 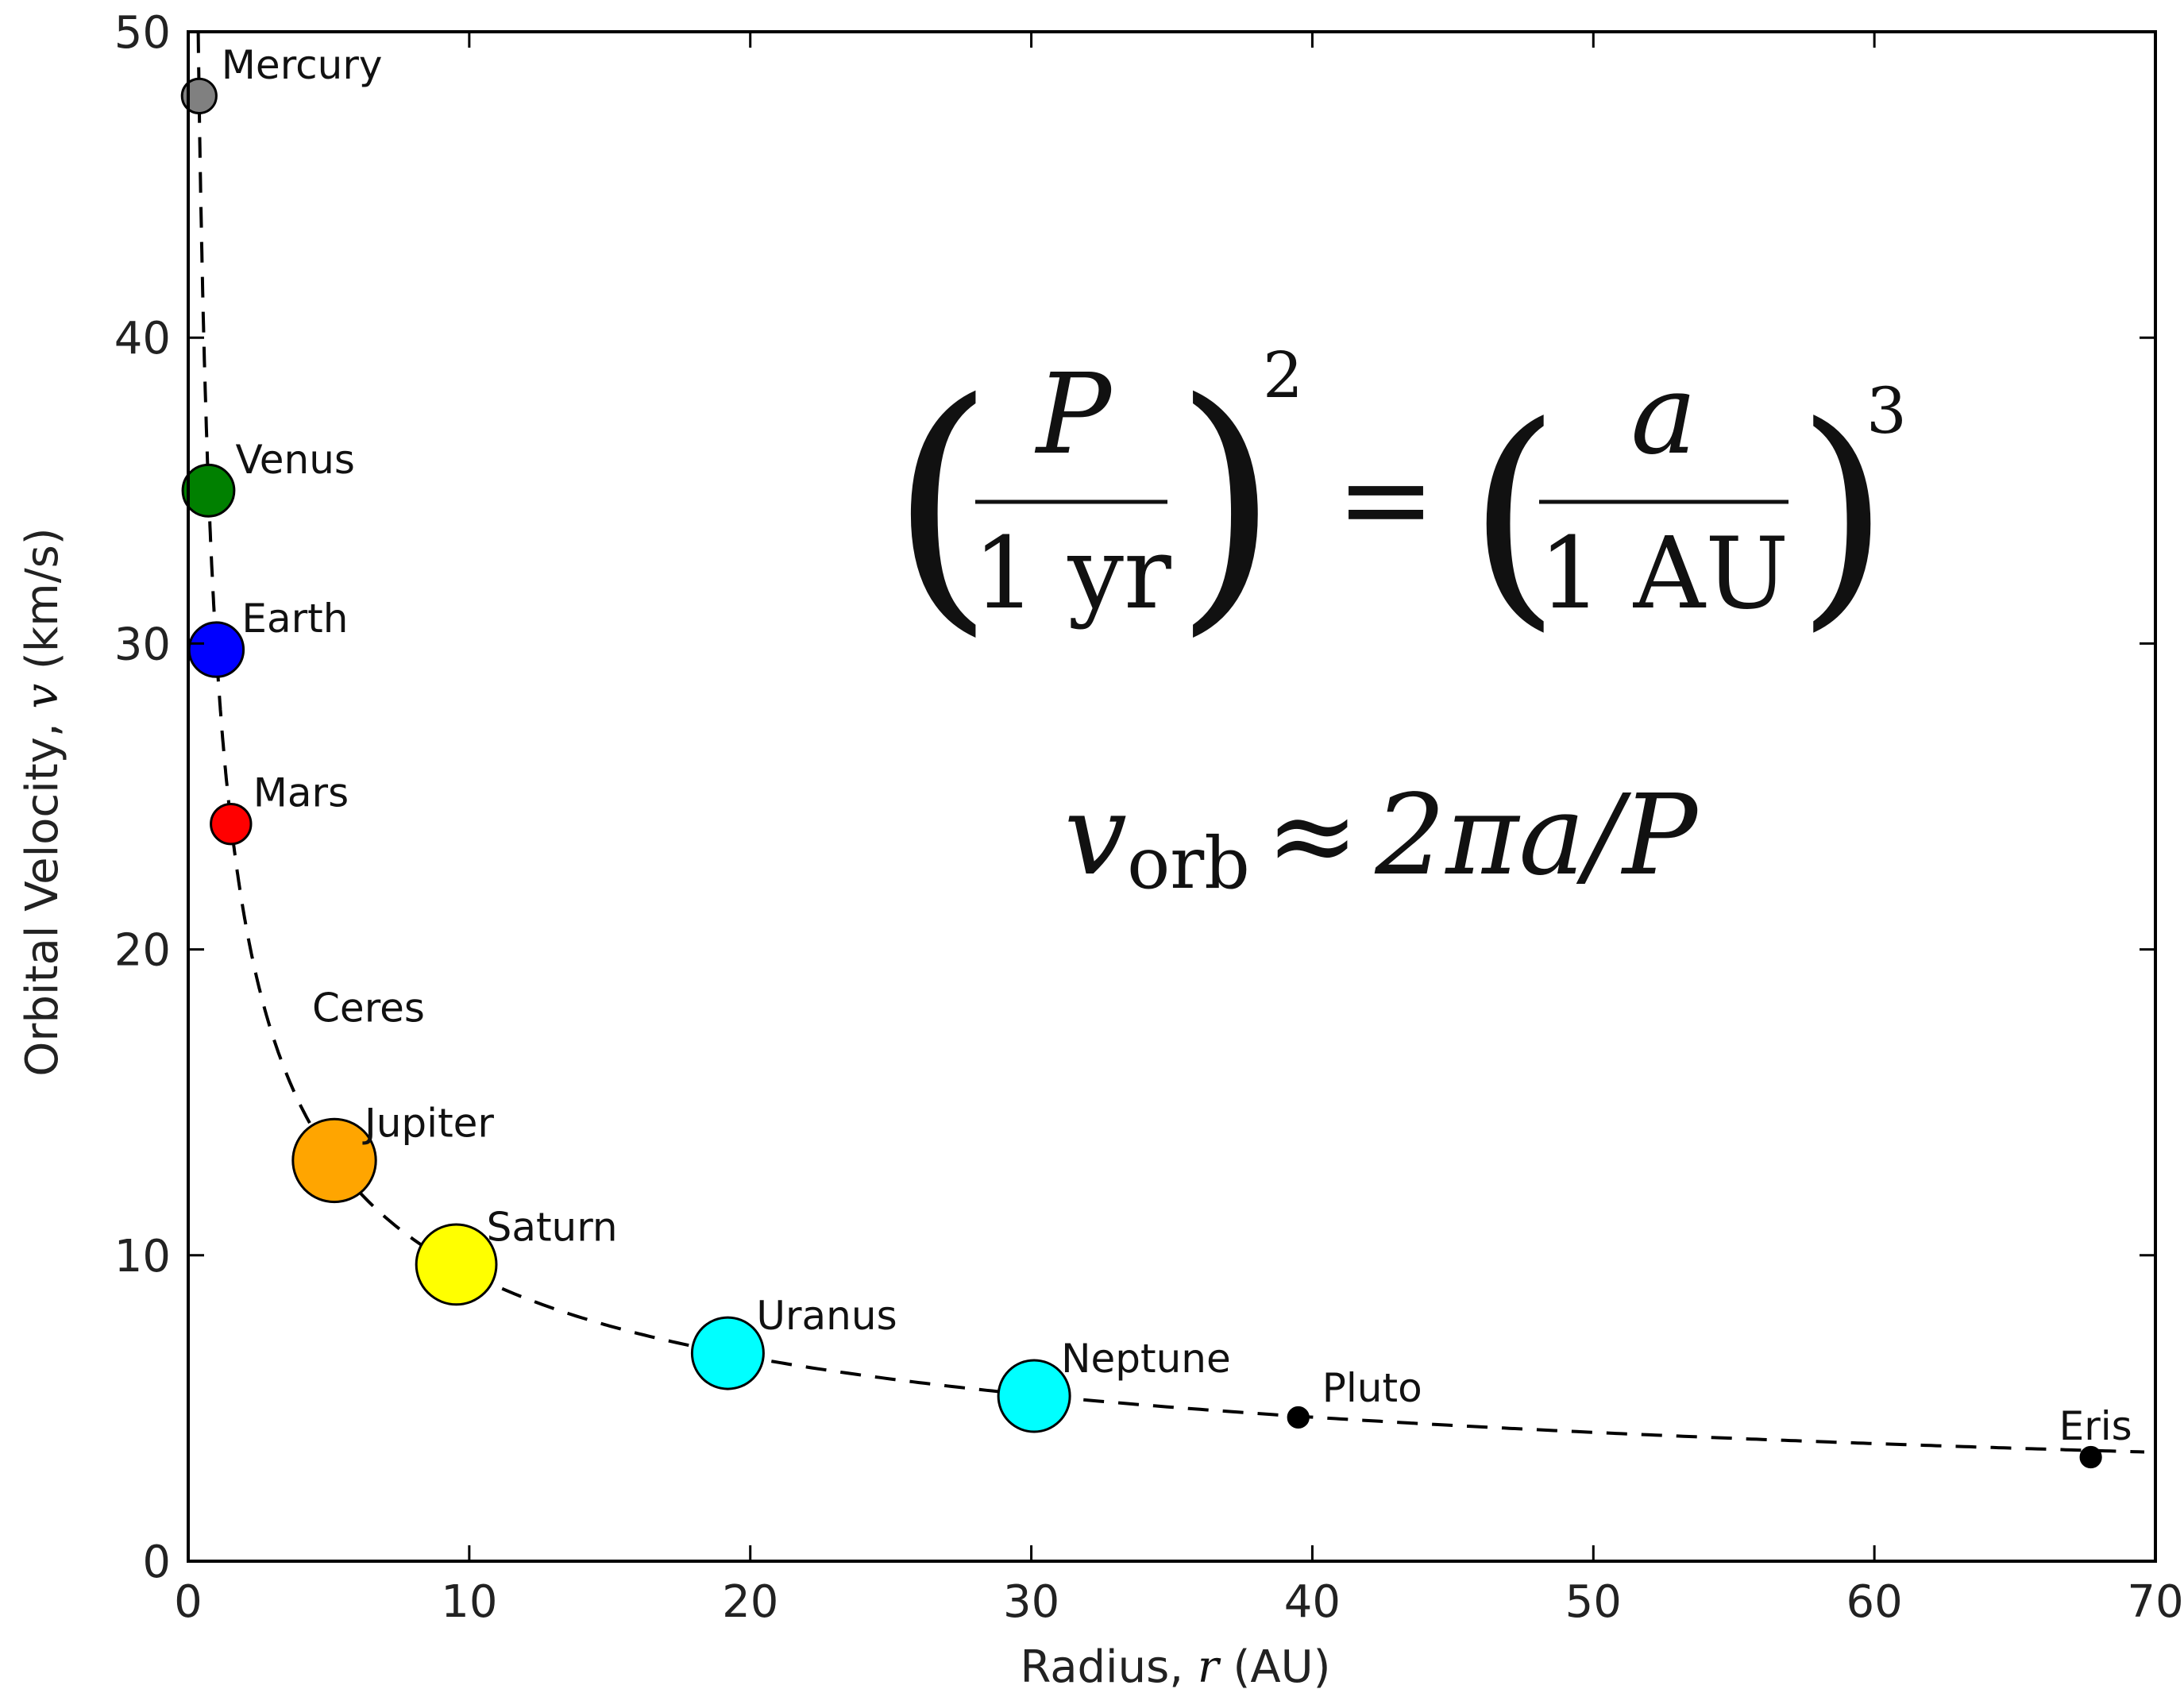 What do you see at coordinates (294, 619) in the screenshot?
I see `label-earth: Earth` at bounding box center [294, 619].